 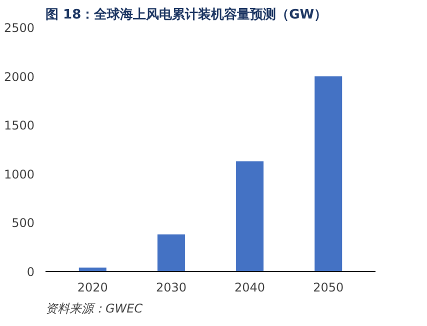 I want to click on text: 资料来源：GWEC, so click(x=95, y=309).